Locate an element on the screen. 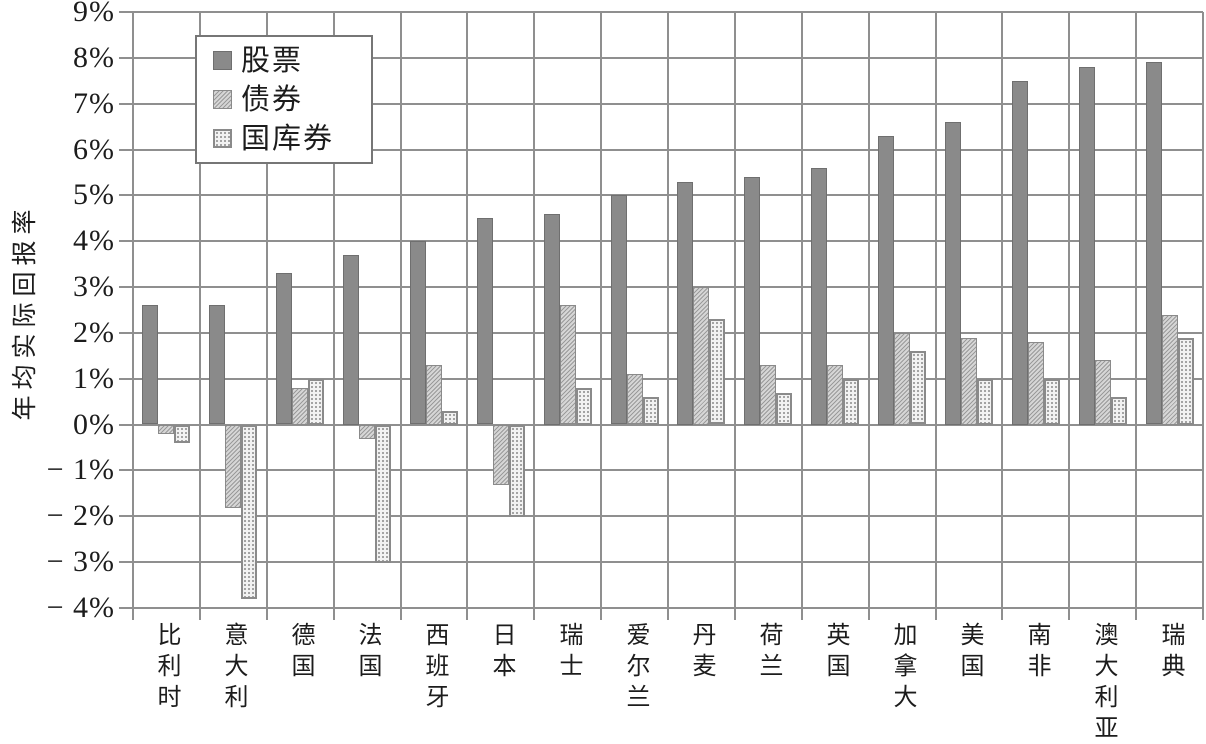 The height and width of the screenshot is (744, 1206). x-category-label: 南非 is located at coordinates (1036, 653).